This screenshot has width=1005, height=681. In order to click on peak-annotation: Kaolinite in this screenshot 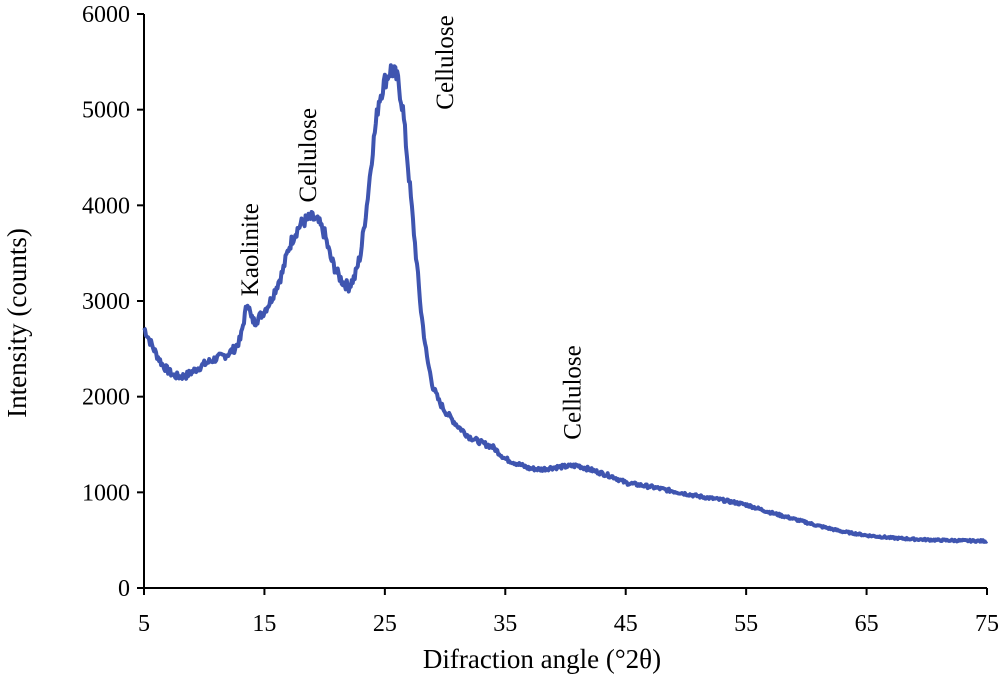, I will do `click(250, 249)`.